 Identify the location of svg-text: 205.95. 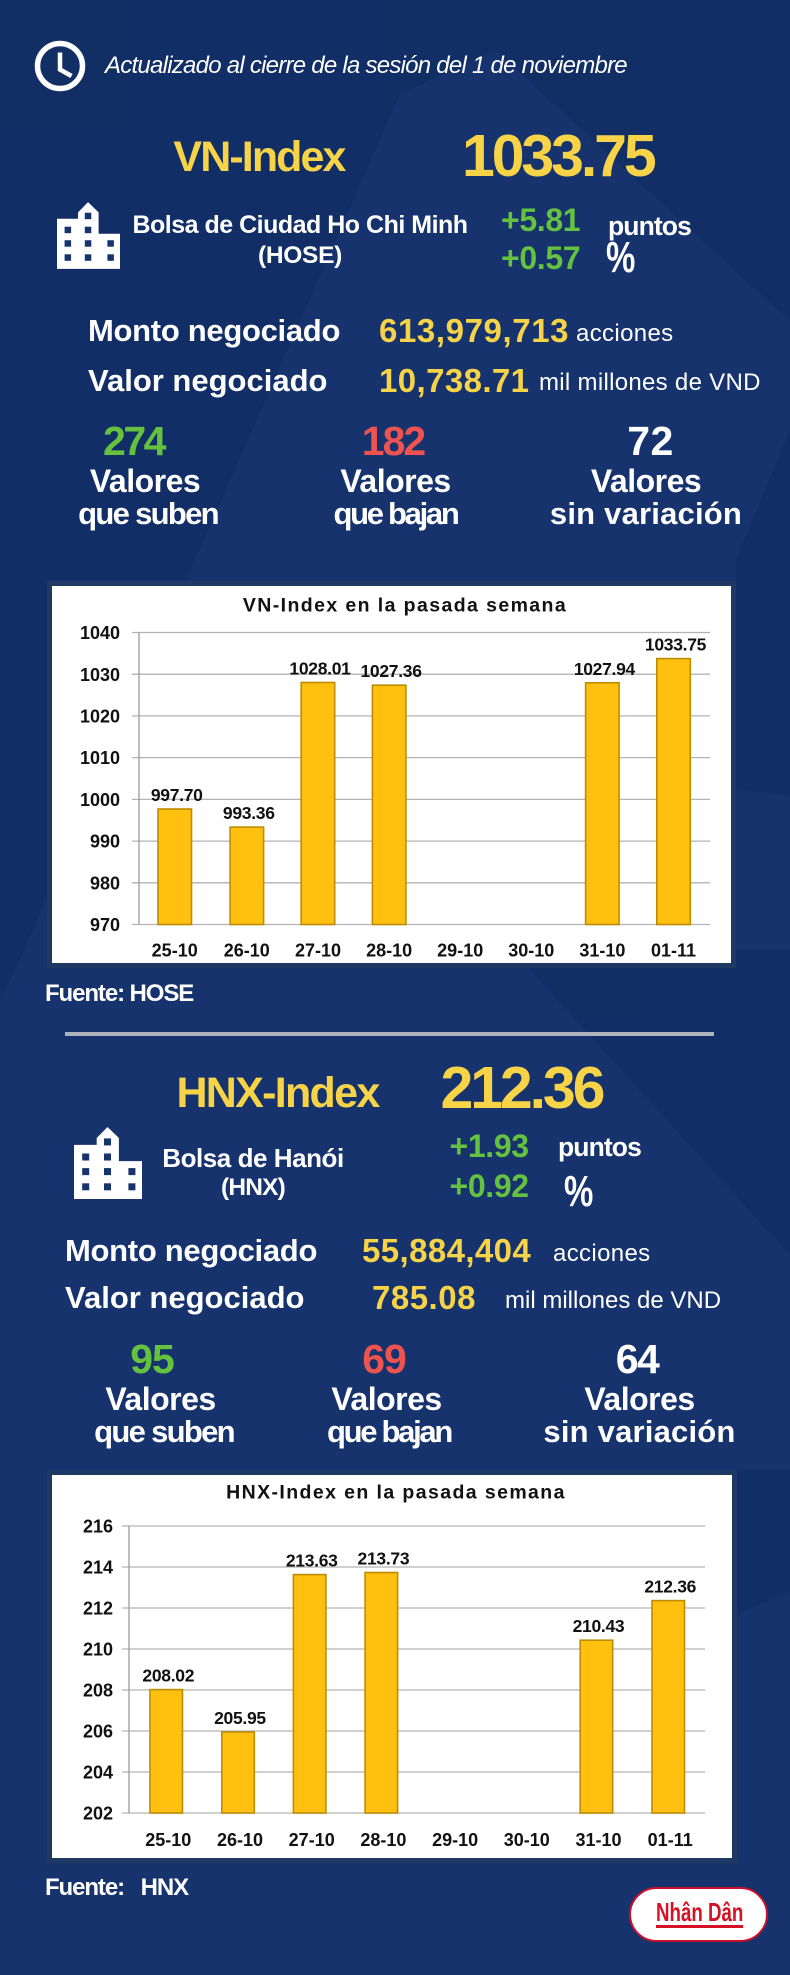
(240, 1718).